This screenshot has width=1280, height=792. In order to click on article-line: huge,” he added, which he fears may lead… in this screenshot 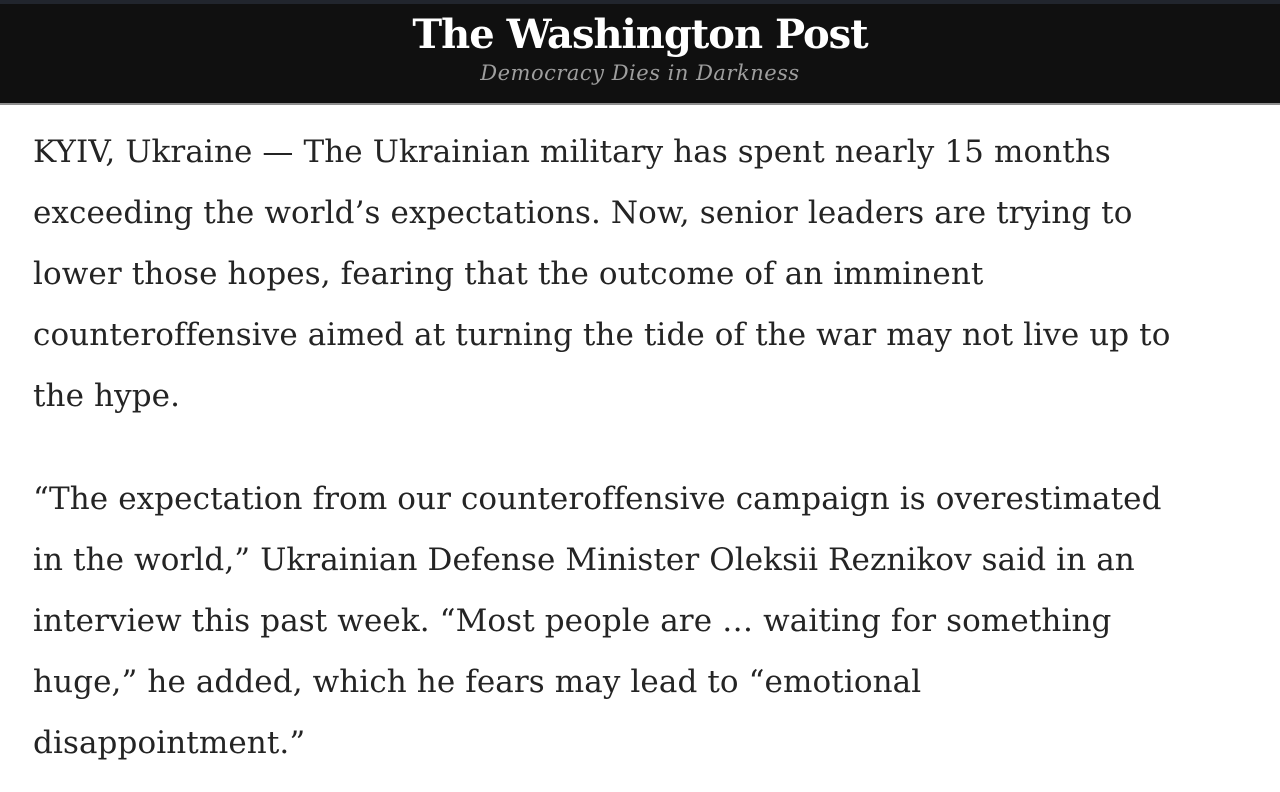, I will do `click(477, 682)`.